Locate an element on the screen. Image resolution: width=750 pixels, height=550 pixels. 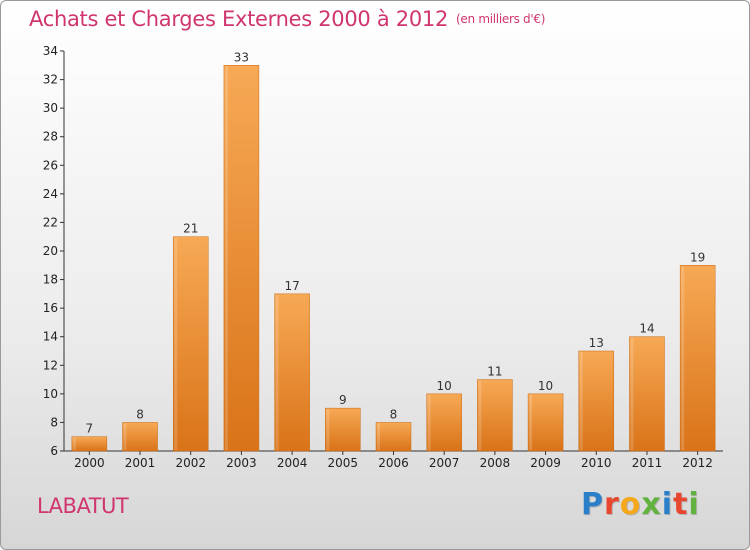
proxiti-logo: Proxiti is located at coordinates (640, 504).